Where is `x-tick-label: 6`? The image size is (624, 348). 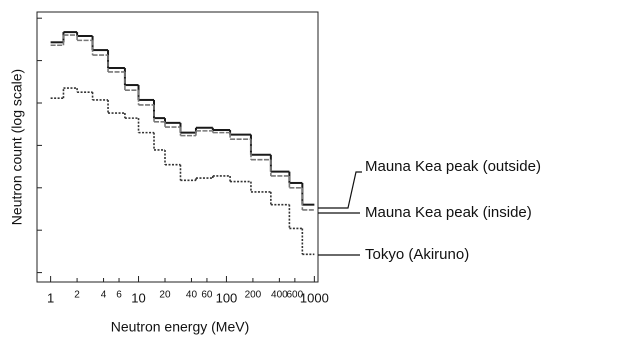 x-tick-label: 6 is located at coordinates (119, 295).